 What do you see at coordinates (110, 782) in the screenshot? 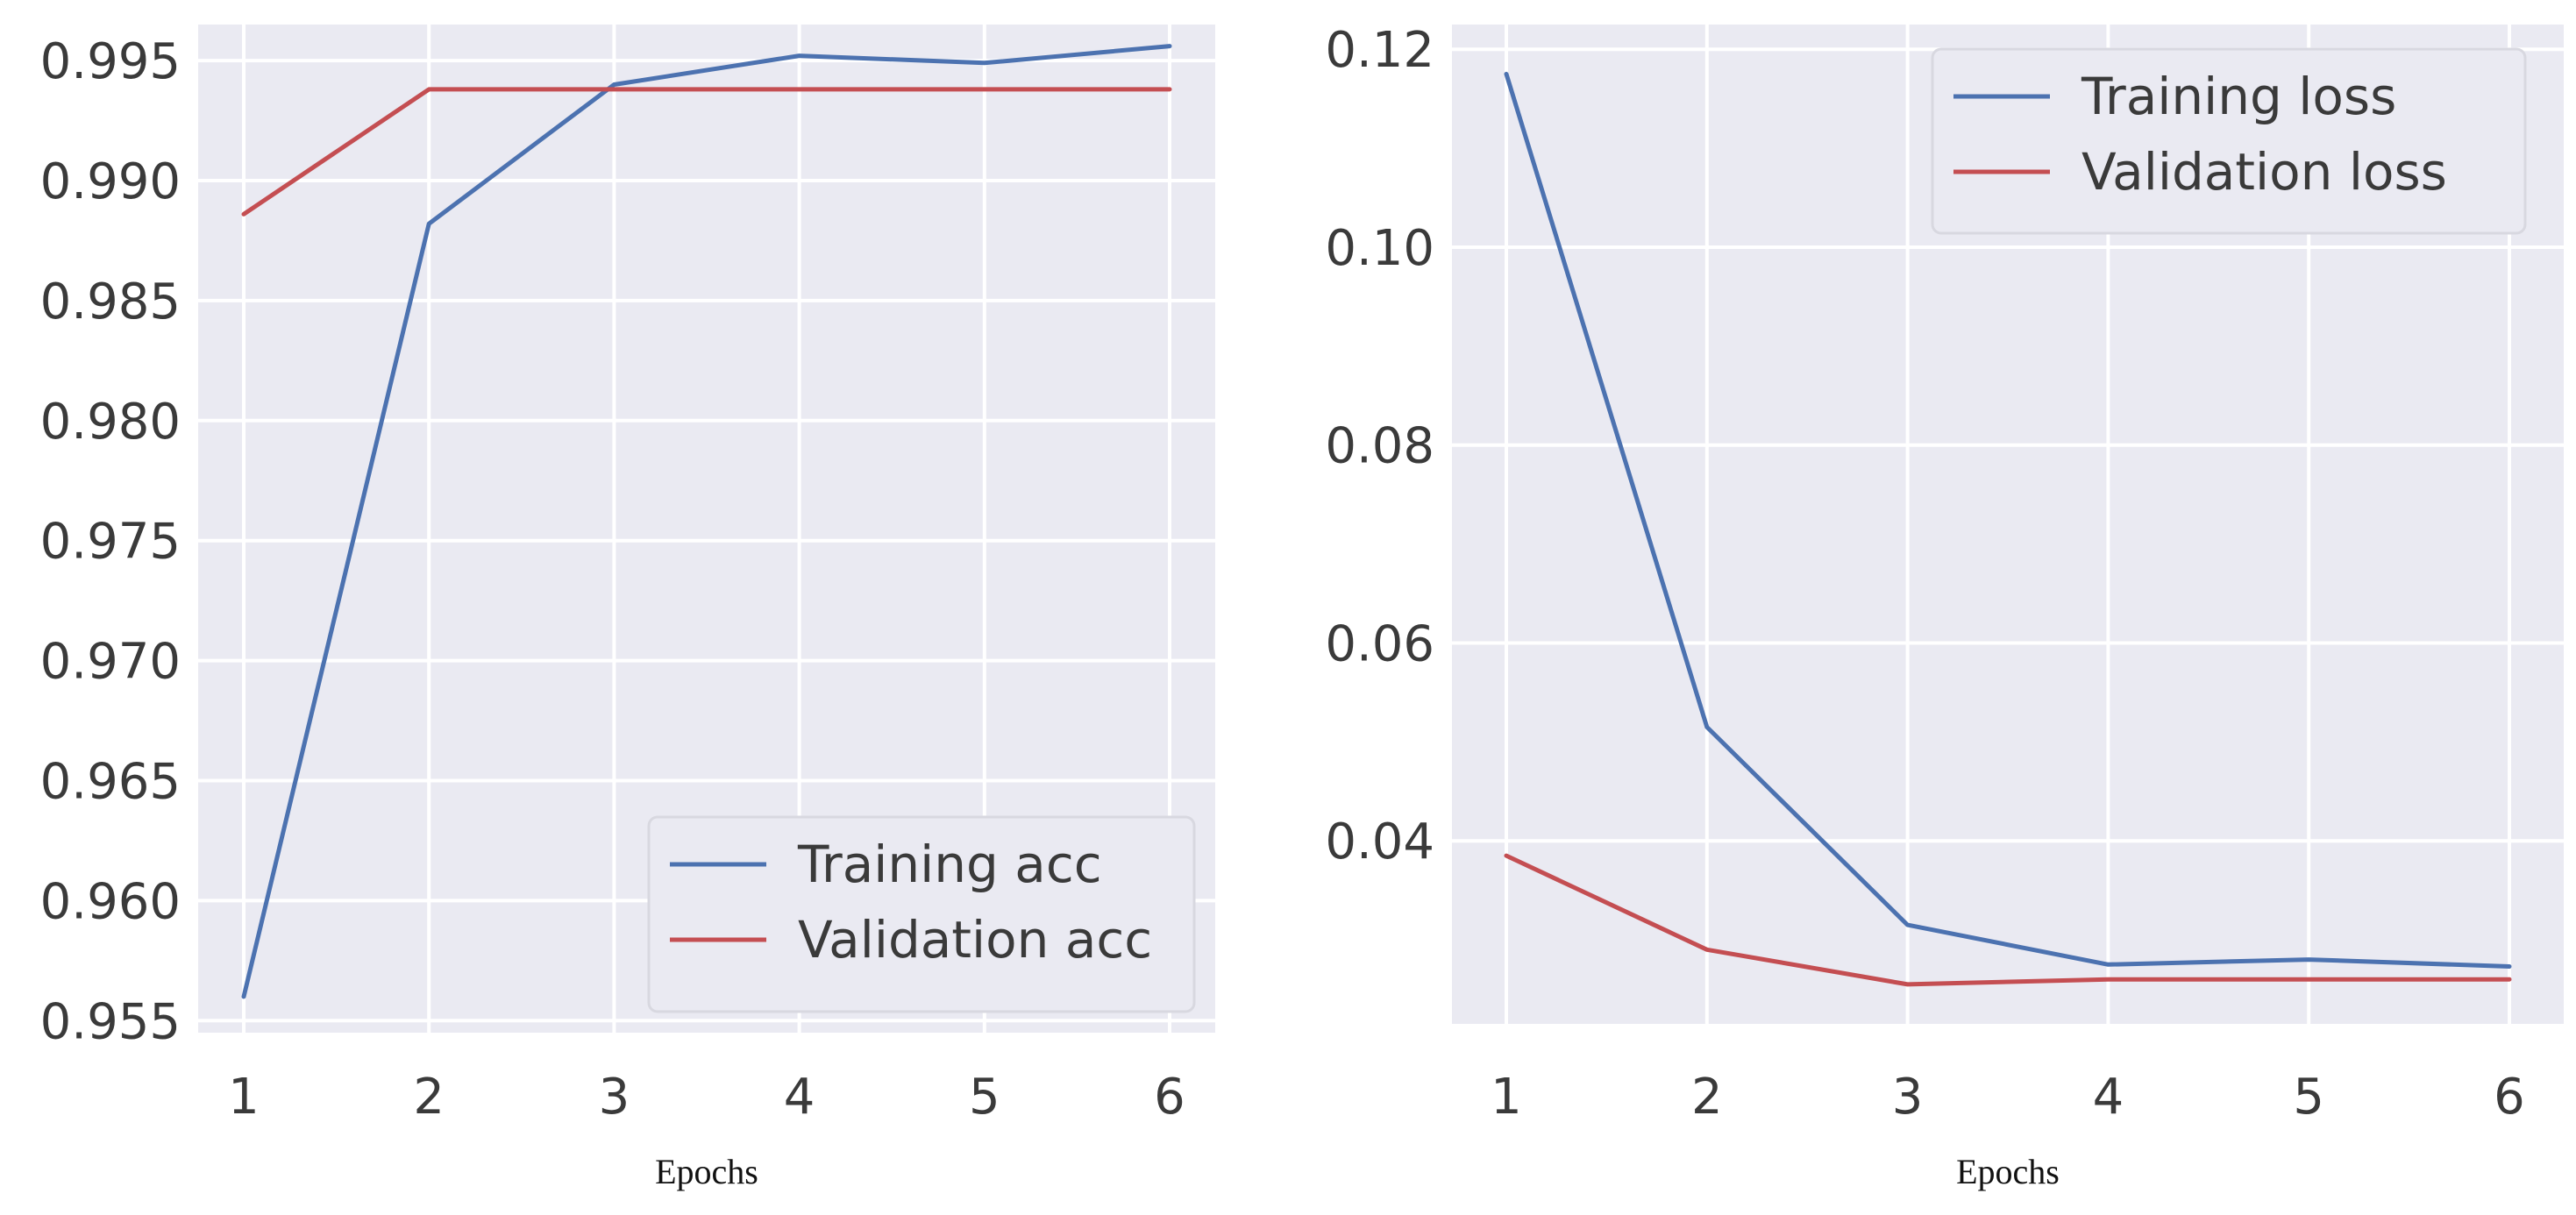
I see `accuracy-y-tick-label: 0.965` at bounding box center [110, 782].